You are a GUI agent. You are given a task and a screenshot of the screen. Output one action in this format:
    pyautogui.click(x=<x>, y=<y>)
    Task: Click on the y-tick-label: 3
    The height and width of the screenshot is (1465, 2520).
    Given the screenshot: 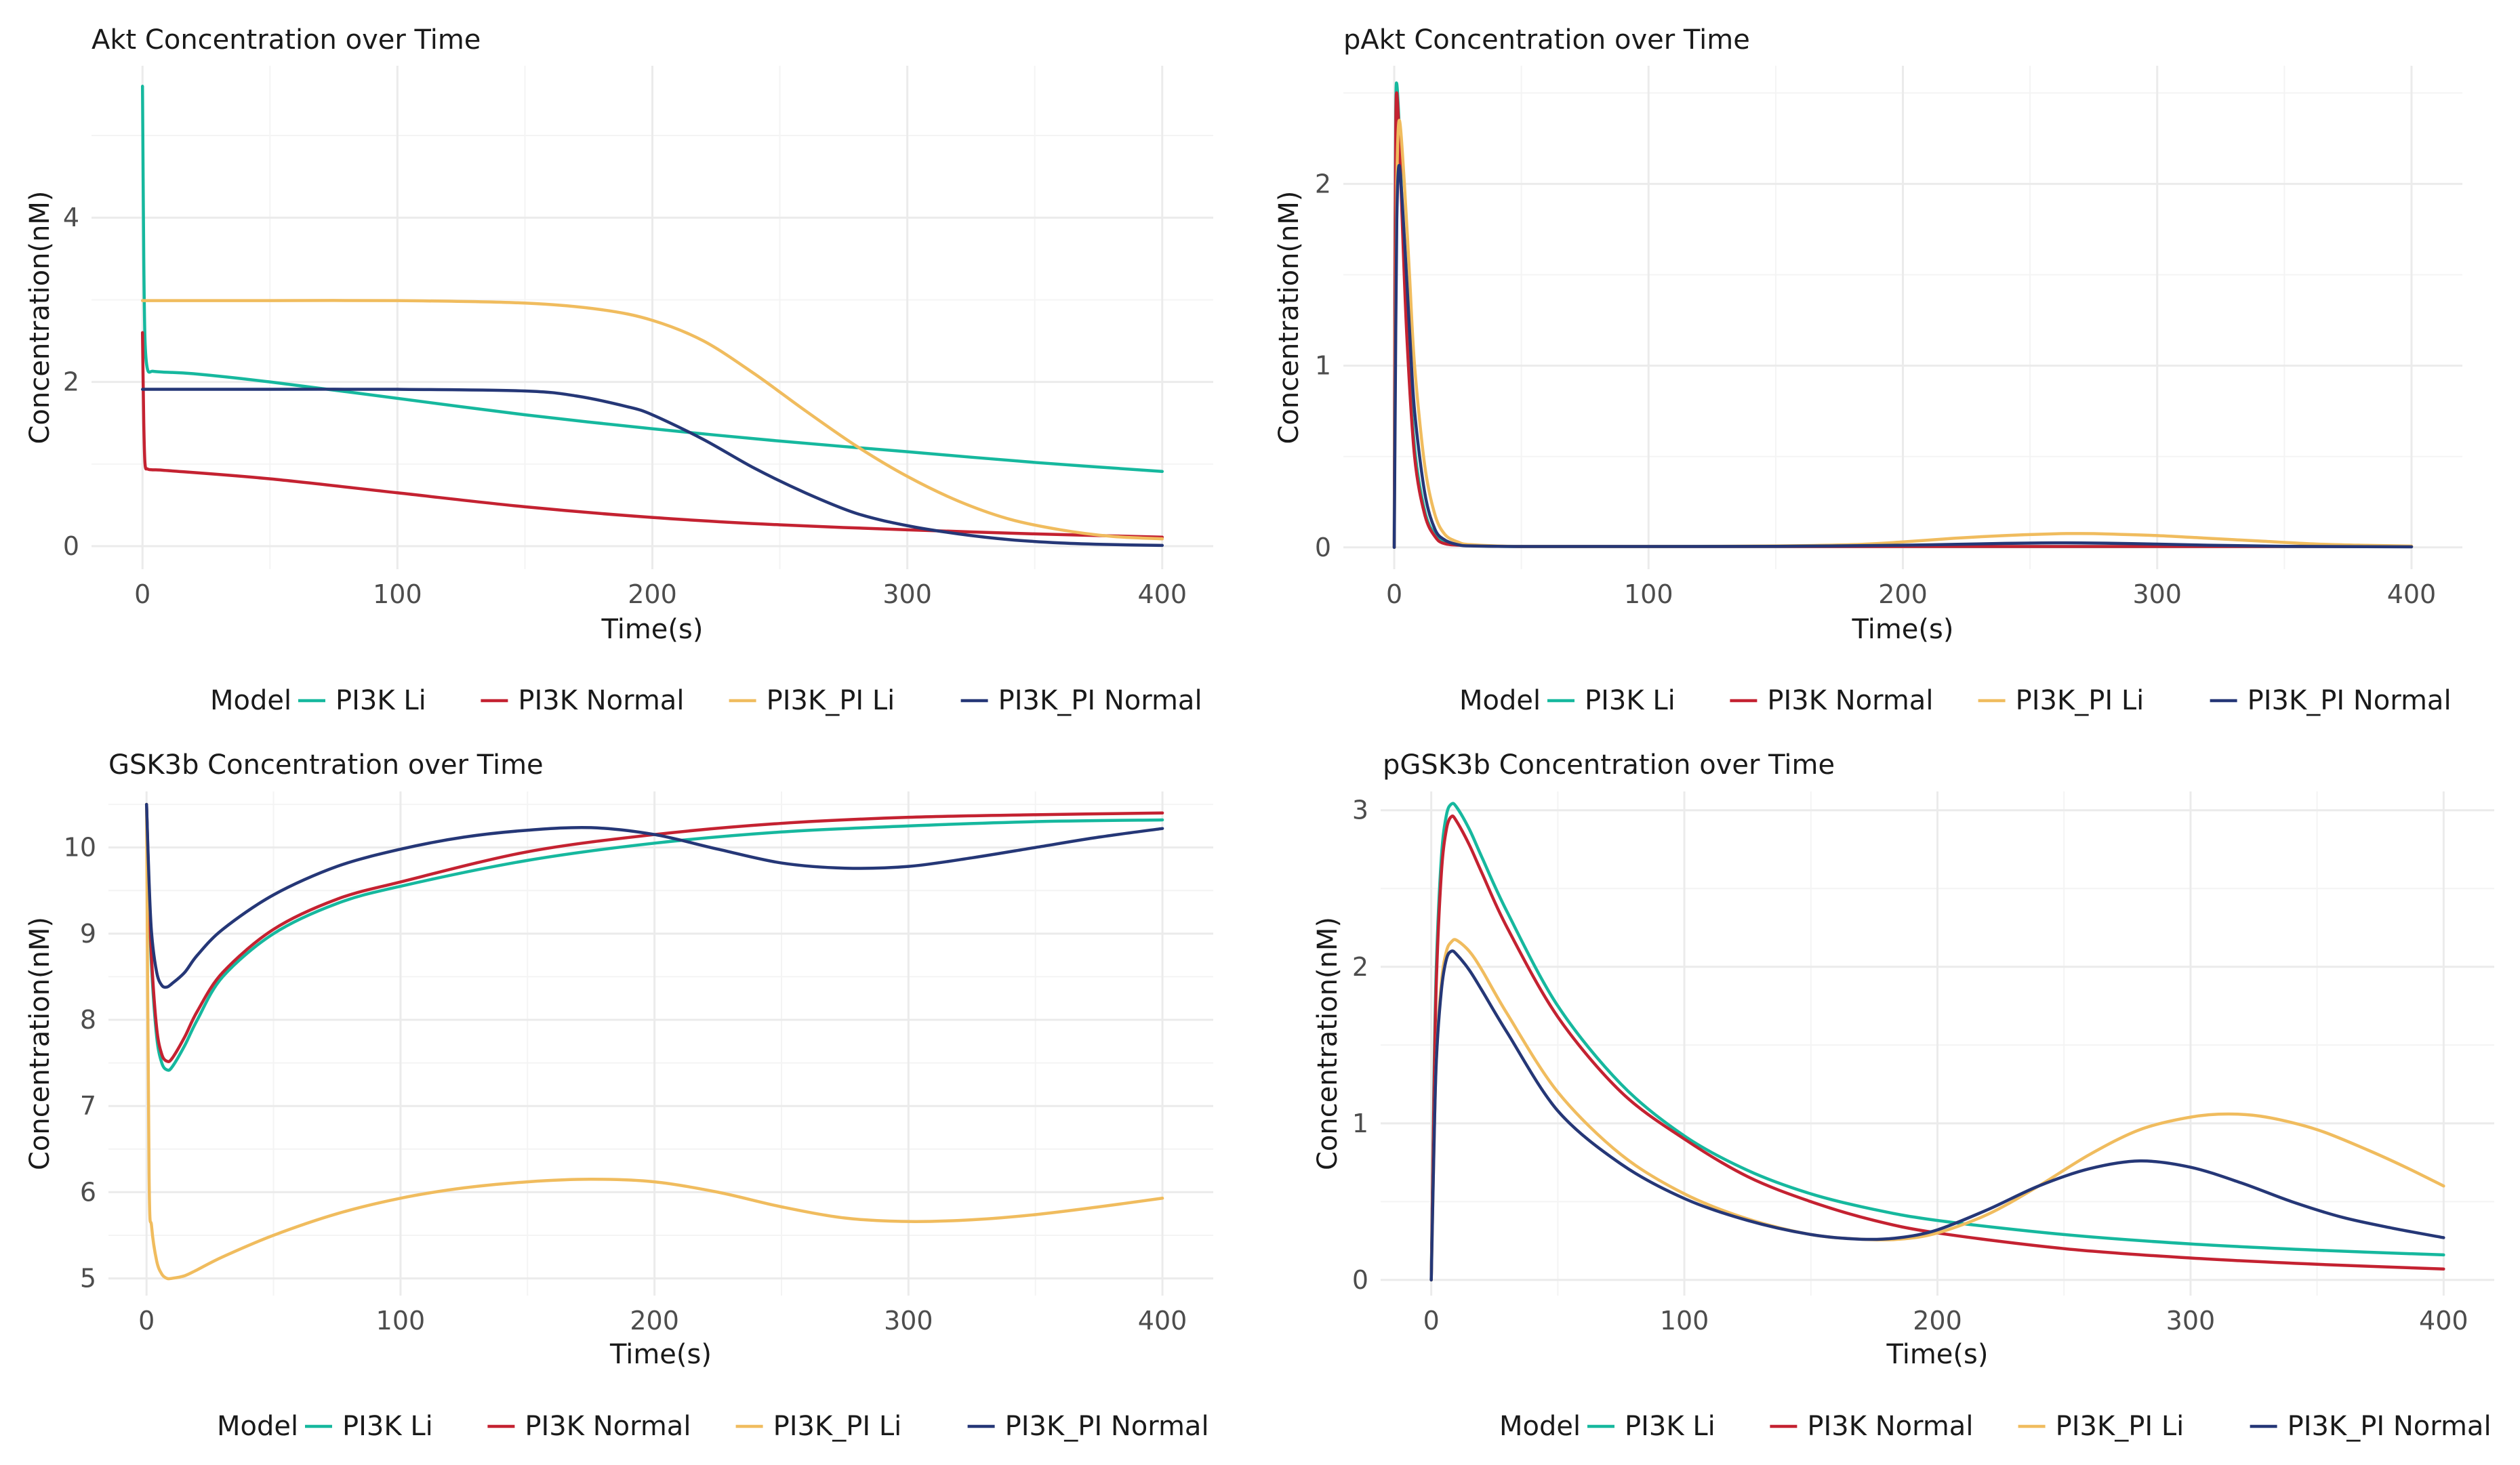 What is the action you would take?
    pyautogui.click(x=1360, y=810)
    